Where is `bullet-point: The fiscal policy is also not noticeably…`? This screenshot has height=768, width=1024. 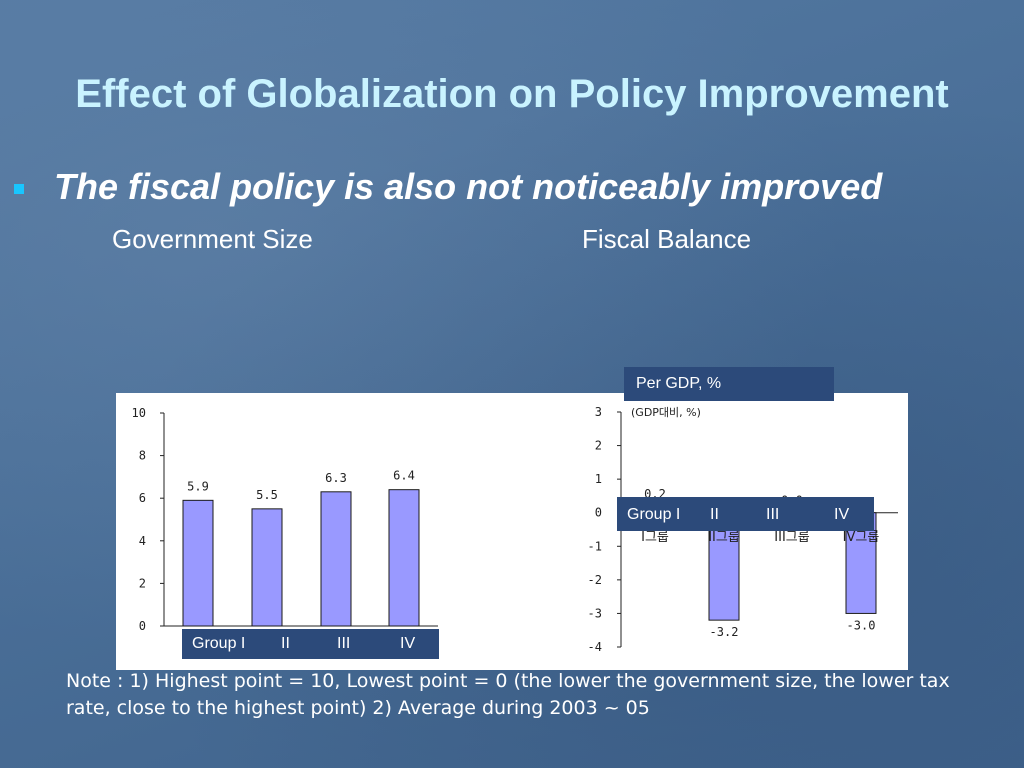 bullet-point: The fiscal policy is also not noticeably… is located at coordinates (514, 188).